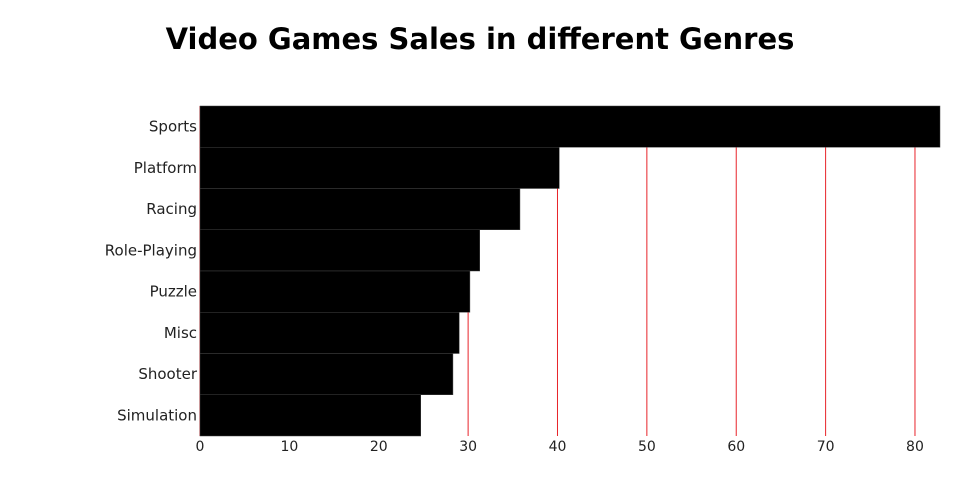  What do you see at coordinates (570, 126) in the screenshot?
I see `bar-sports` at bounding box center [570, 126].